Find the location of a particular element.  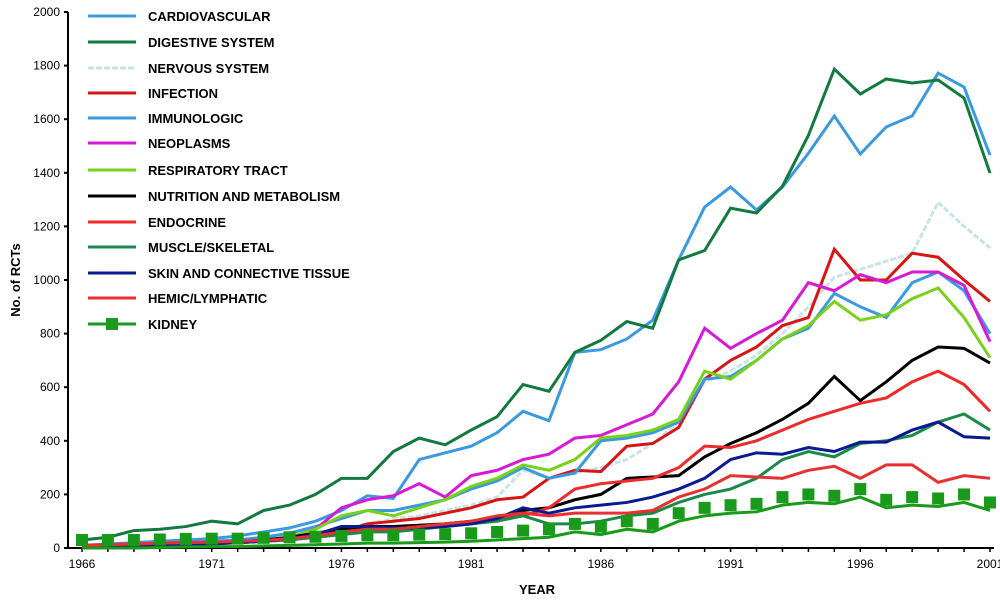

y-tick-label: 2000 is located at coordinates (46, 12).